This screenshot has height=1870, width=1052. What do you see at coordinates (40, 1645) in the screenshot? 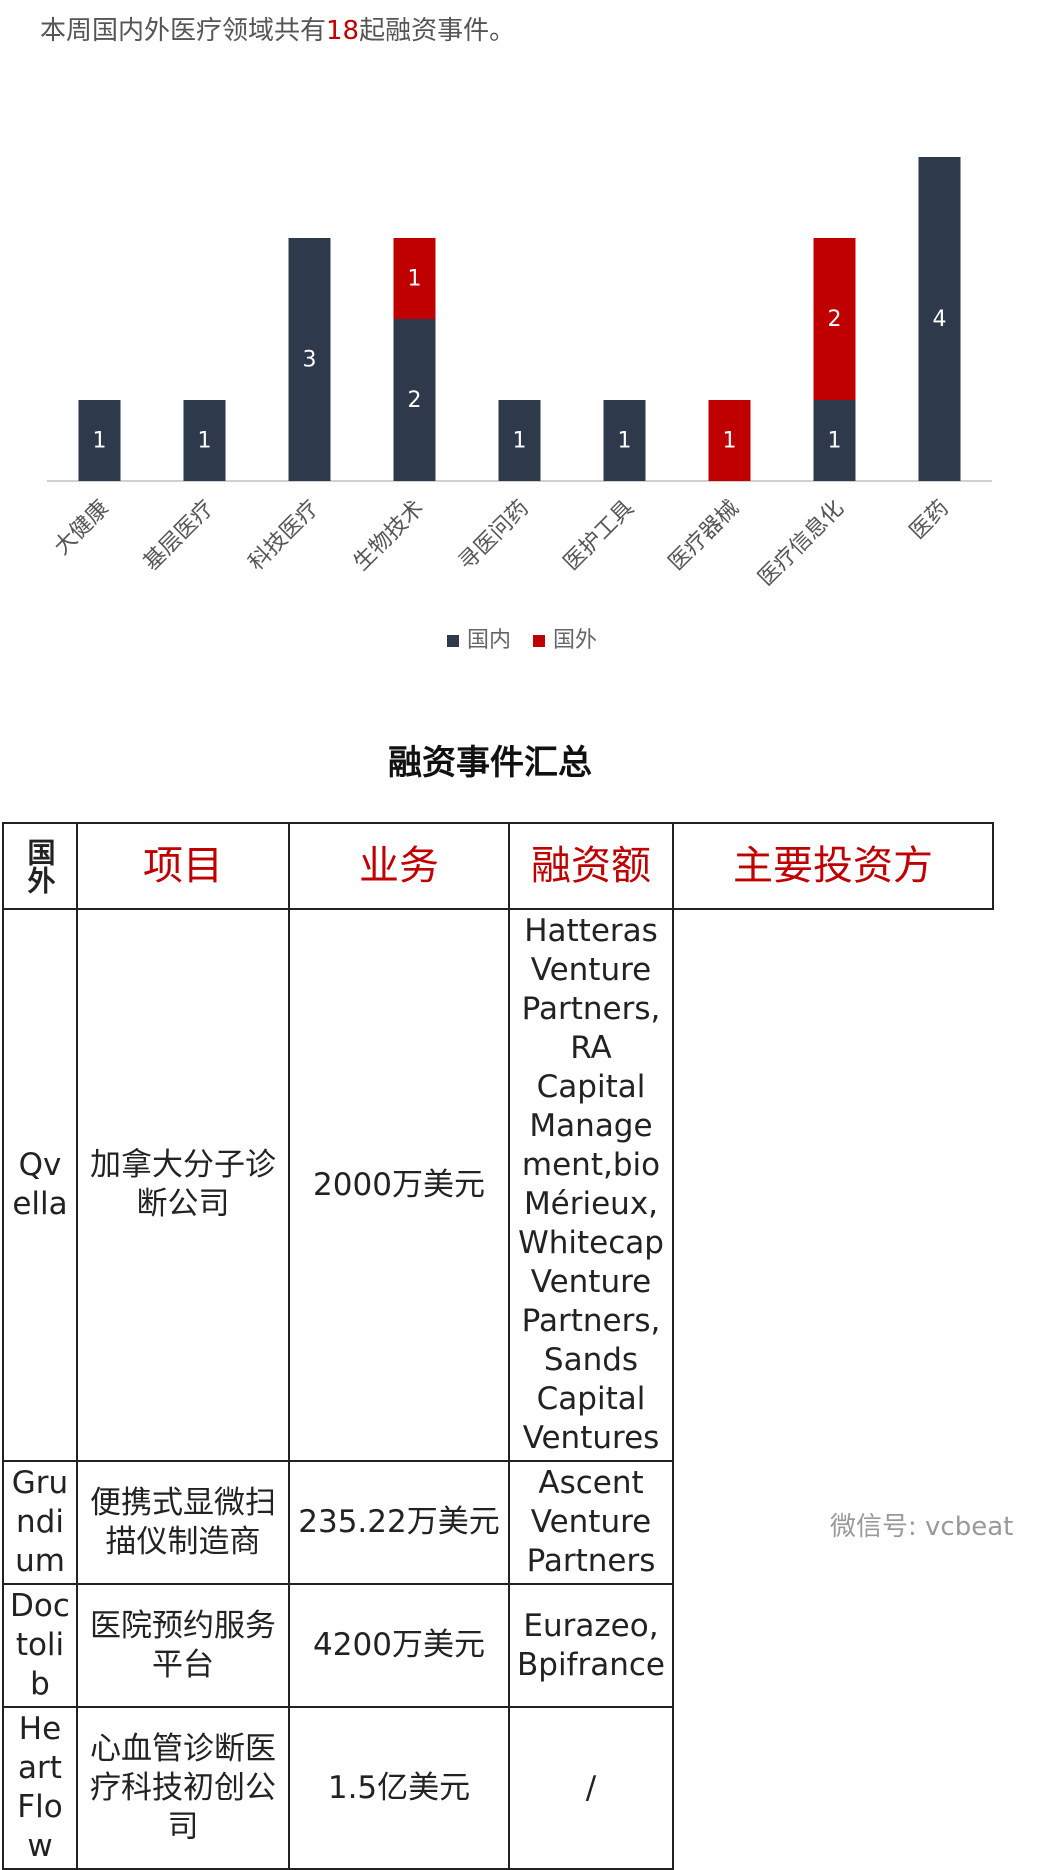
I see `table-cell: Doctolib` at bounding box center [40, 1645].